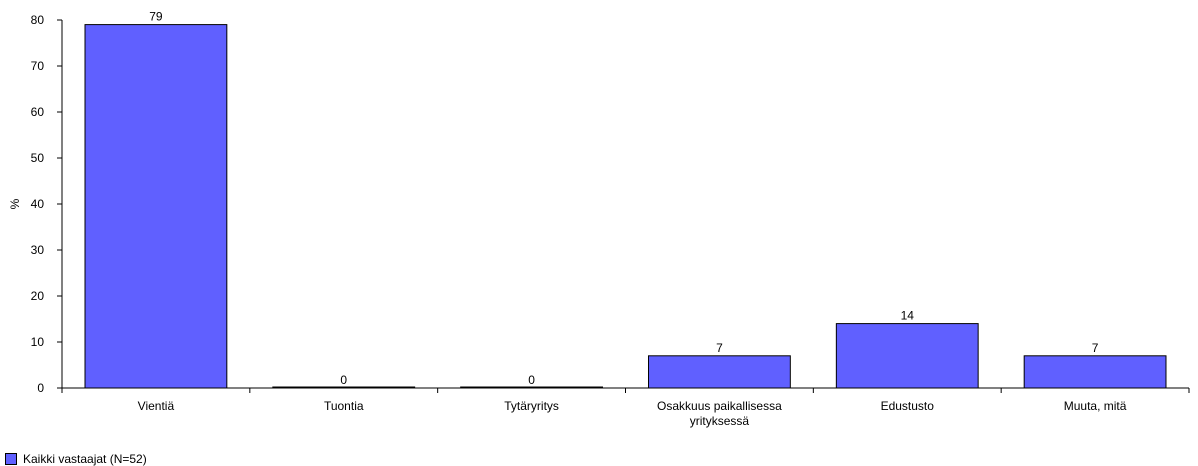  I want to click on x-tick-label: Muuta, mitä, so click(1095, 406).